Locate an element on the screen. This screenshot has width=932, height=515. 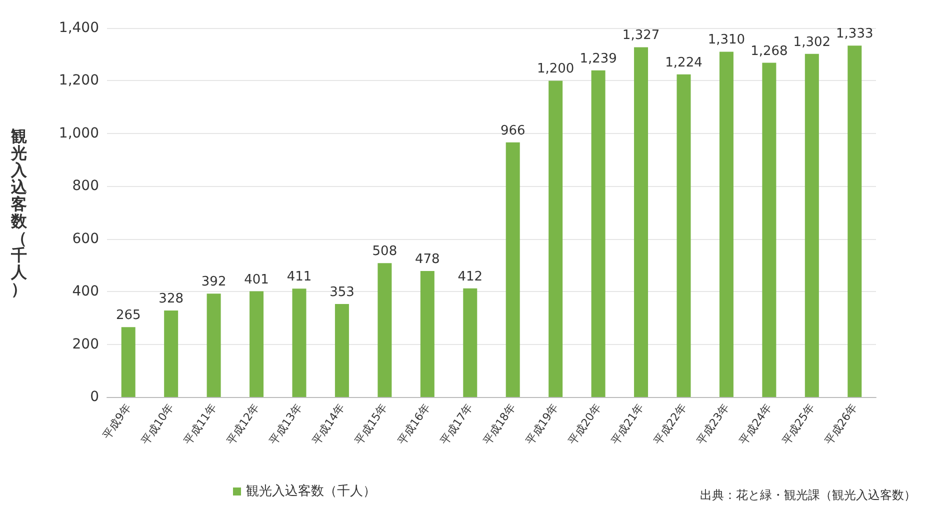
x-tick-label: 平成19年 is located at coordinates (542, 424).